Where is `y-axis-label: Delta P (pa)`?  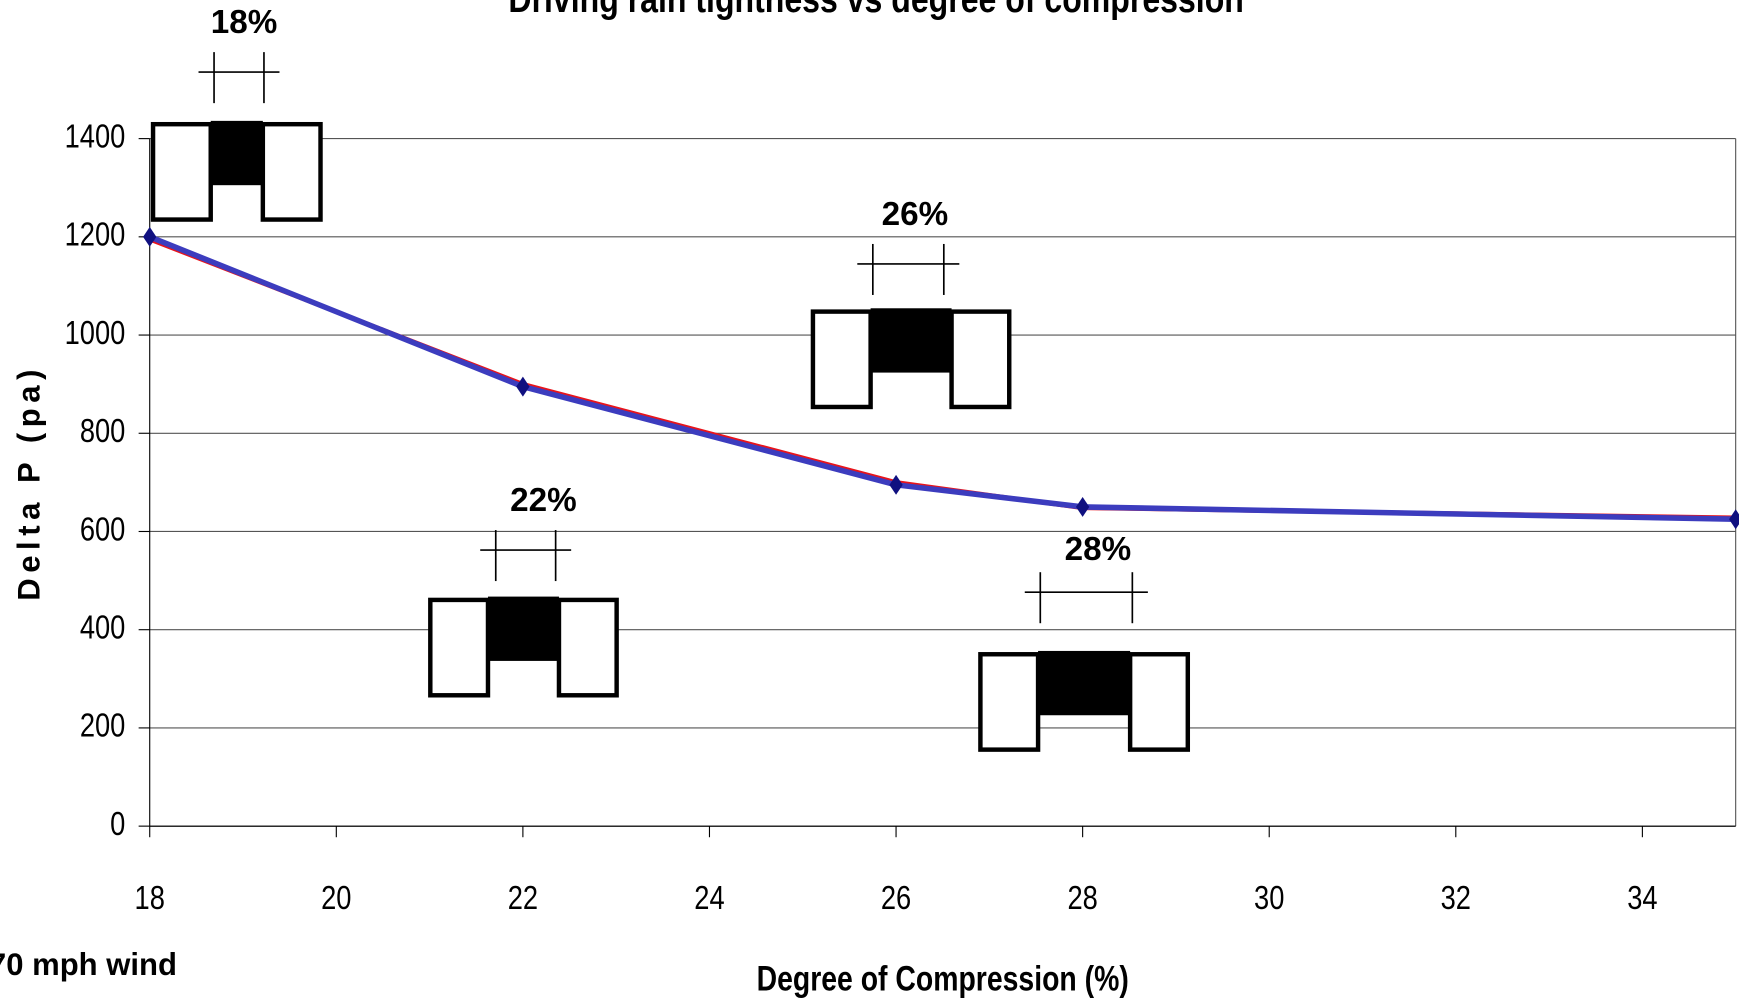 y-axis-label: Delta P (pa) is located at coordinates (28, 482).